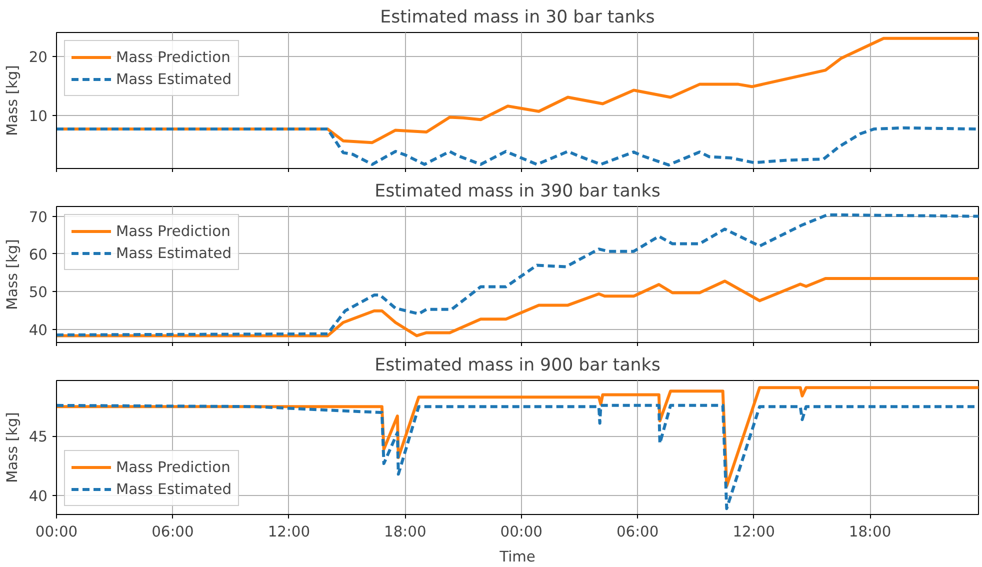 This screenshot has width=982, height=567. Describe the element at coordinates (38, 57) in the screenshot. I see `y-tick-label: 20` at that location.